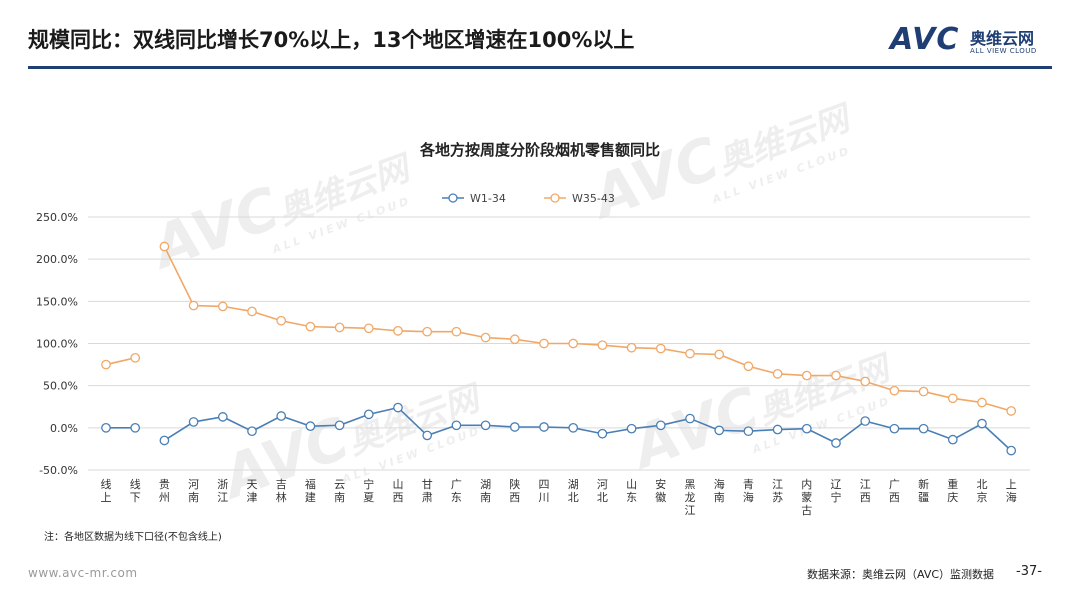 The height and width of the screenshot is (608, 1080). I want to click on logo-en: ALL VIEW CLOUD, so click(1003, 51).